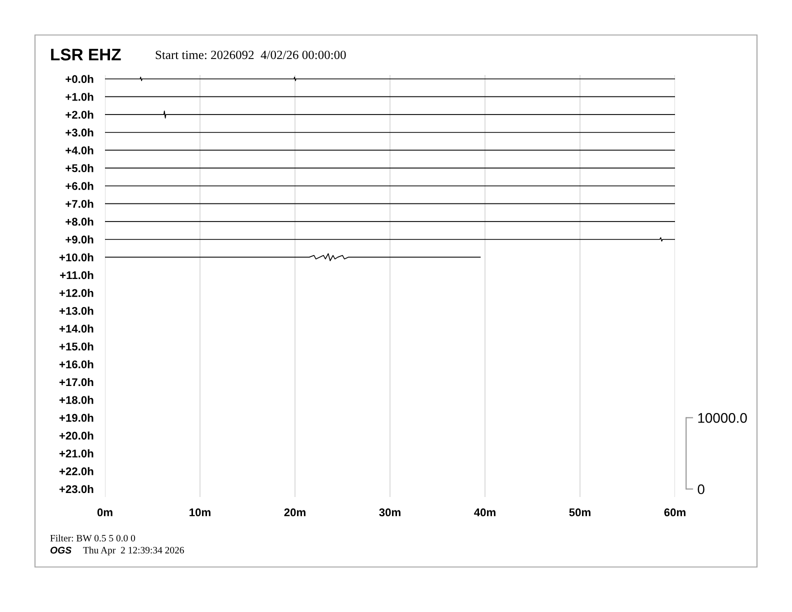  What do you see at coordinates (722, 418) in the screenshot?
I see `y2-tick-label: 10000.0` at bounding box center [722, 418].